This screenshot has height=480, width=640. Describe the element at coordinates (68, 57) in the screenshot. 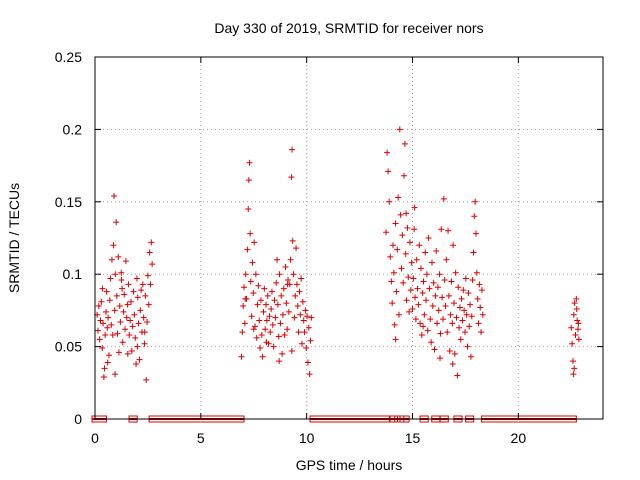

I see `y-tick-label: 0.25` at that location.